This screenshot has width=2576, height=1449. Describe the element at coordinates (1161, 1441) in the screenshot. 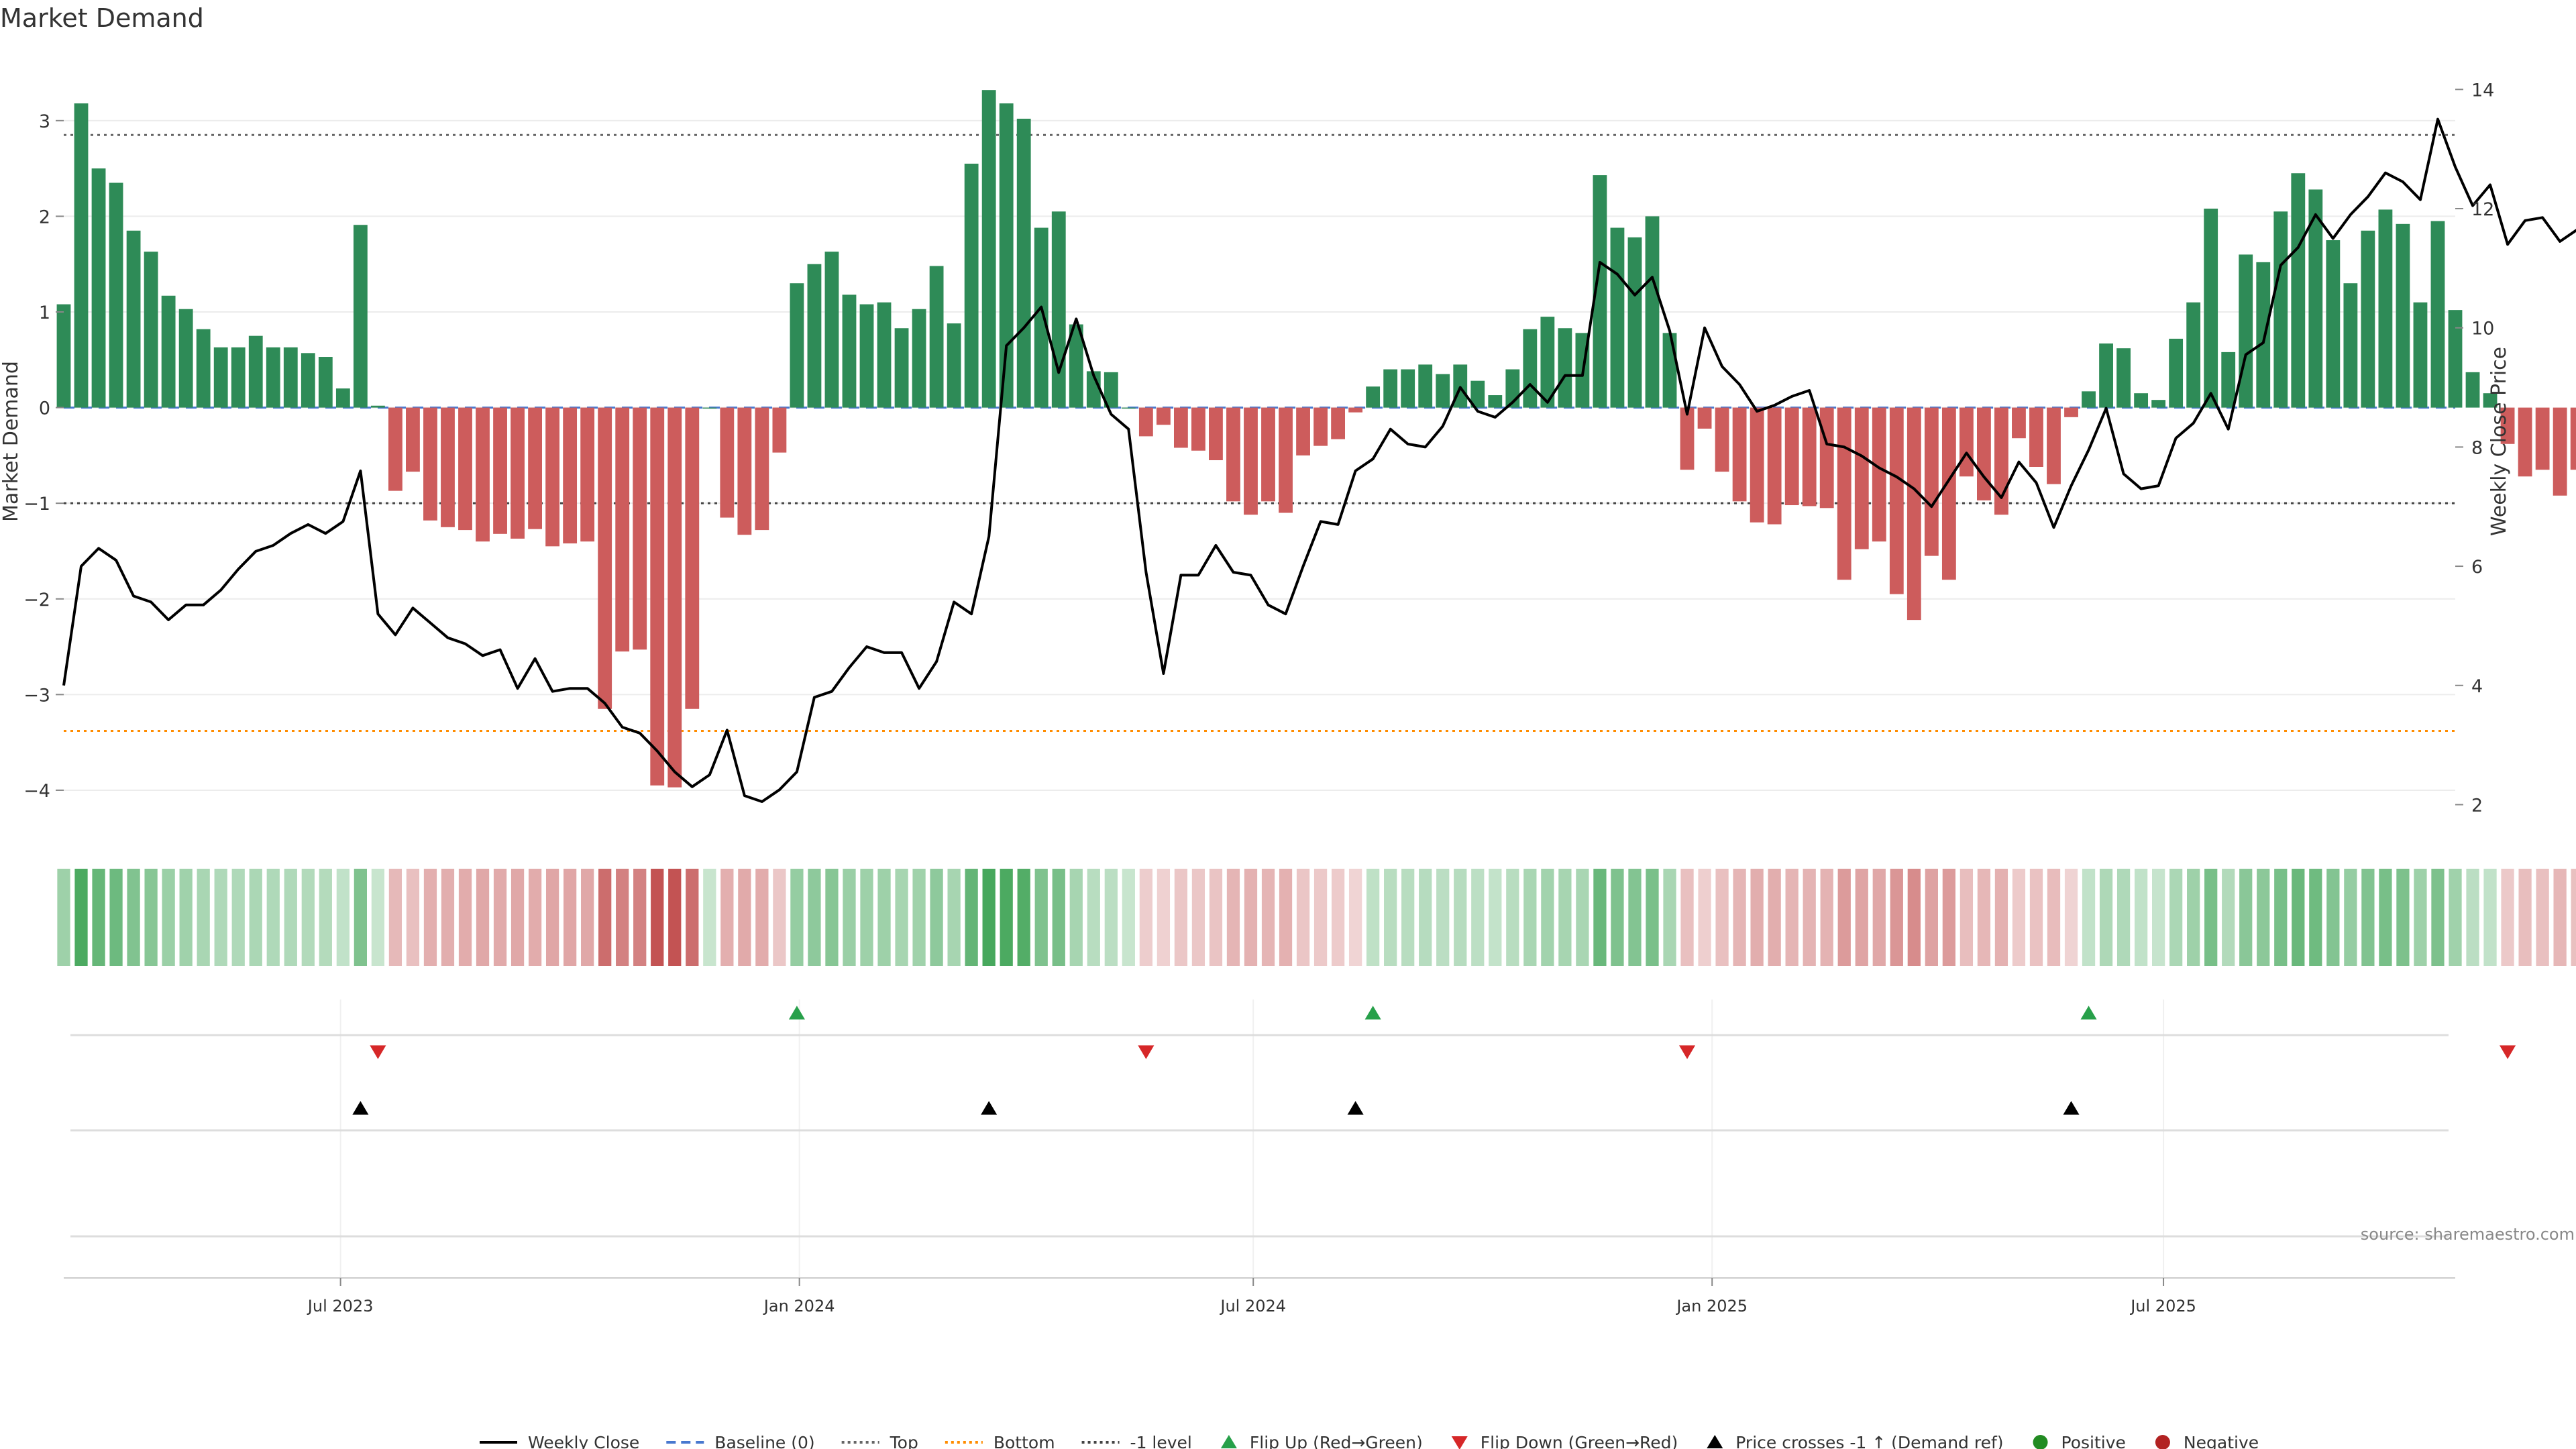

I see `legend-label: -1 level` at that location.